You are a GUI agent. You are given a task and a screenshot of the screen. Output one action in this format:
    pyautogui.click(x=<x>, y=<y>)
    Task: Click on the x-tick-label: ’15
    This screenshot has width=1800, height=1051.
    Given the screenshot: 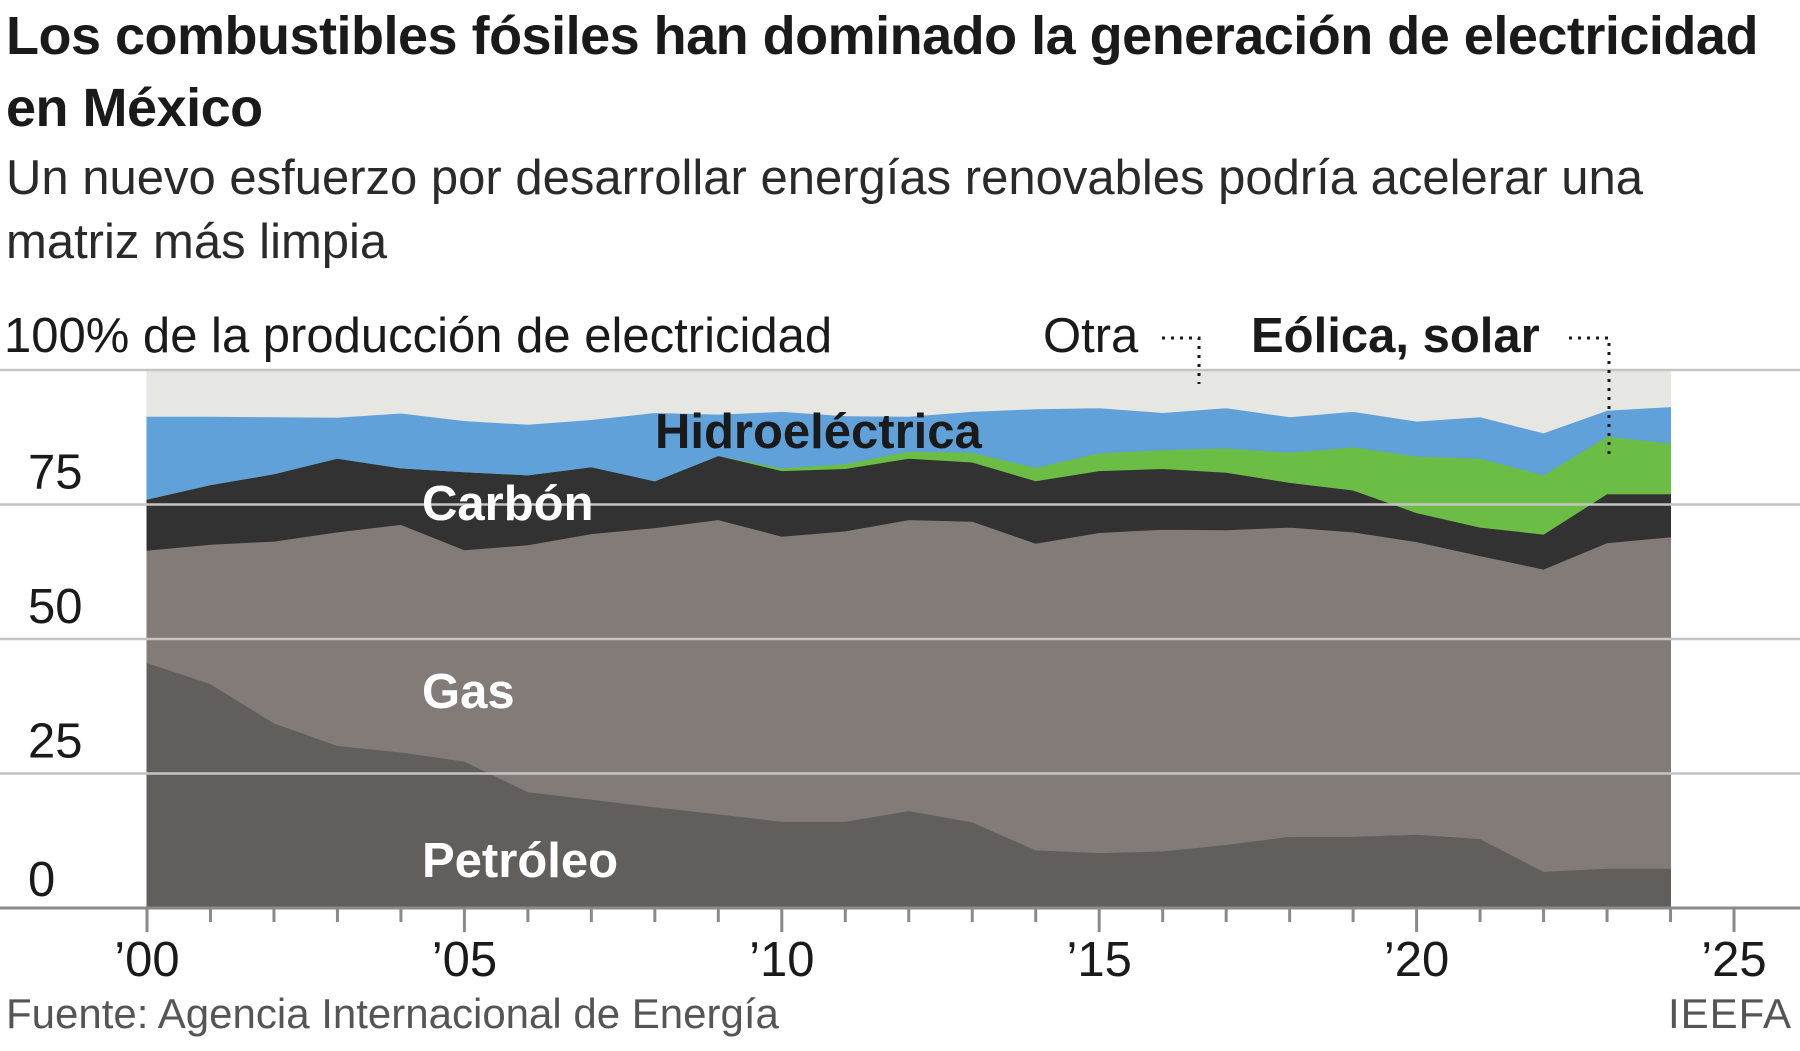 What is the action you would take?
    pyautogui.click(x=1099, y=960)
    